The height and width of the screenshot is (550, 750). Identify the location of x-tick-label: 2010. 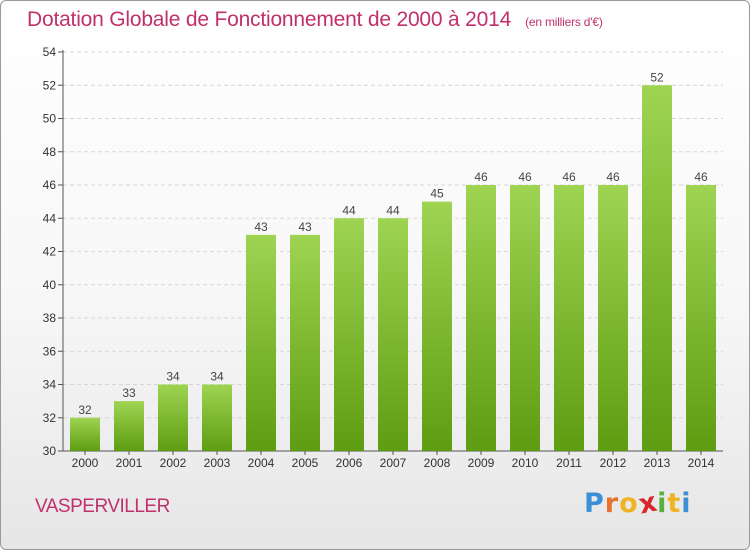
(525, 463).